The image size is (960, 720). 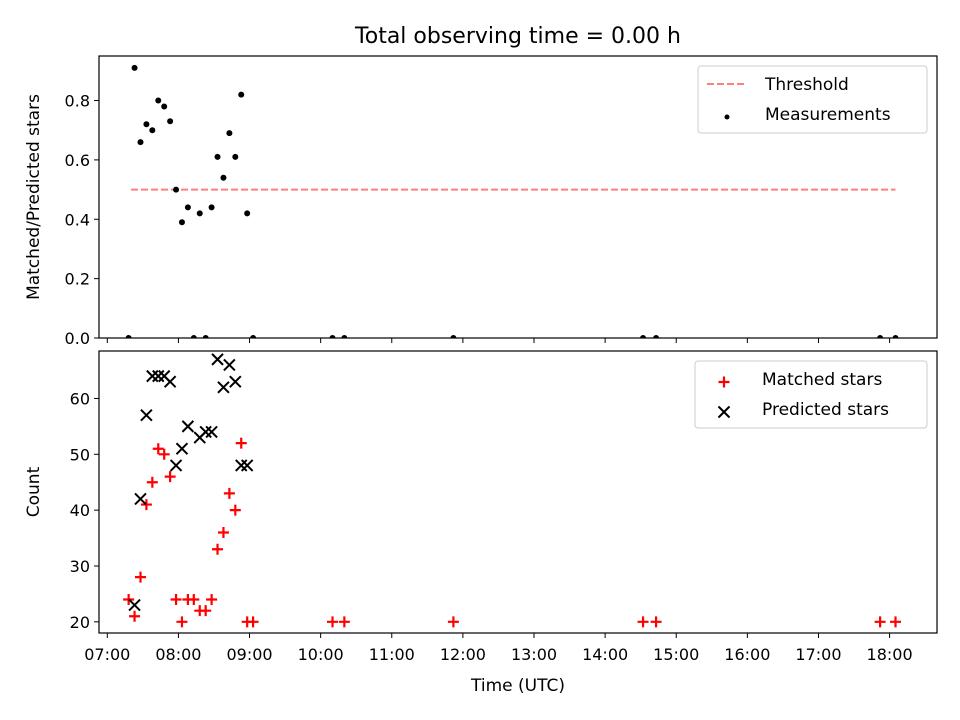 I want to click on y-tick-label: 0.2, so click(x=77, y=279).